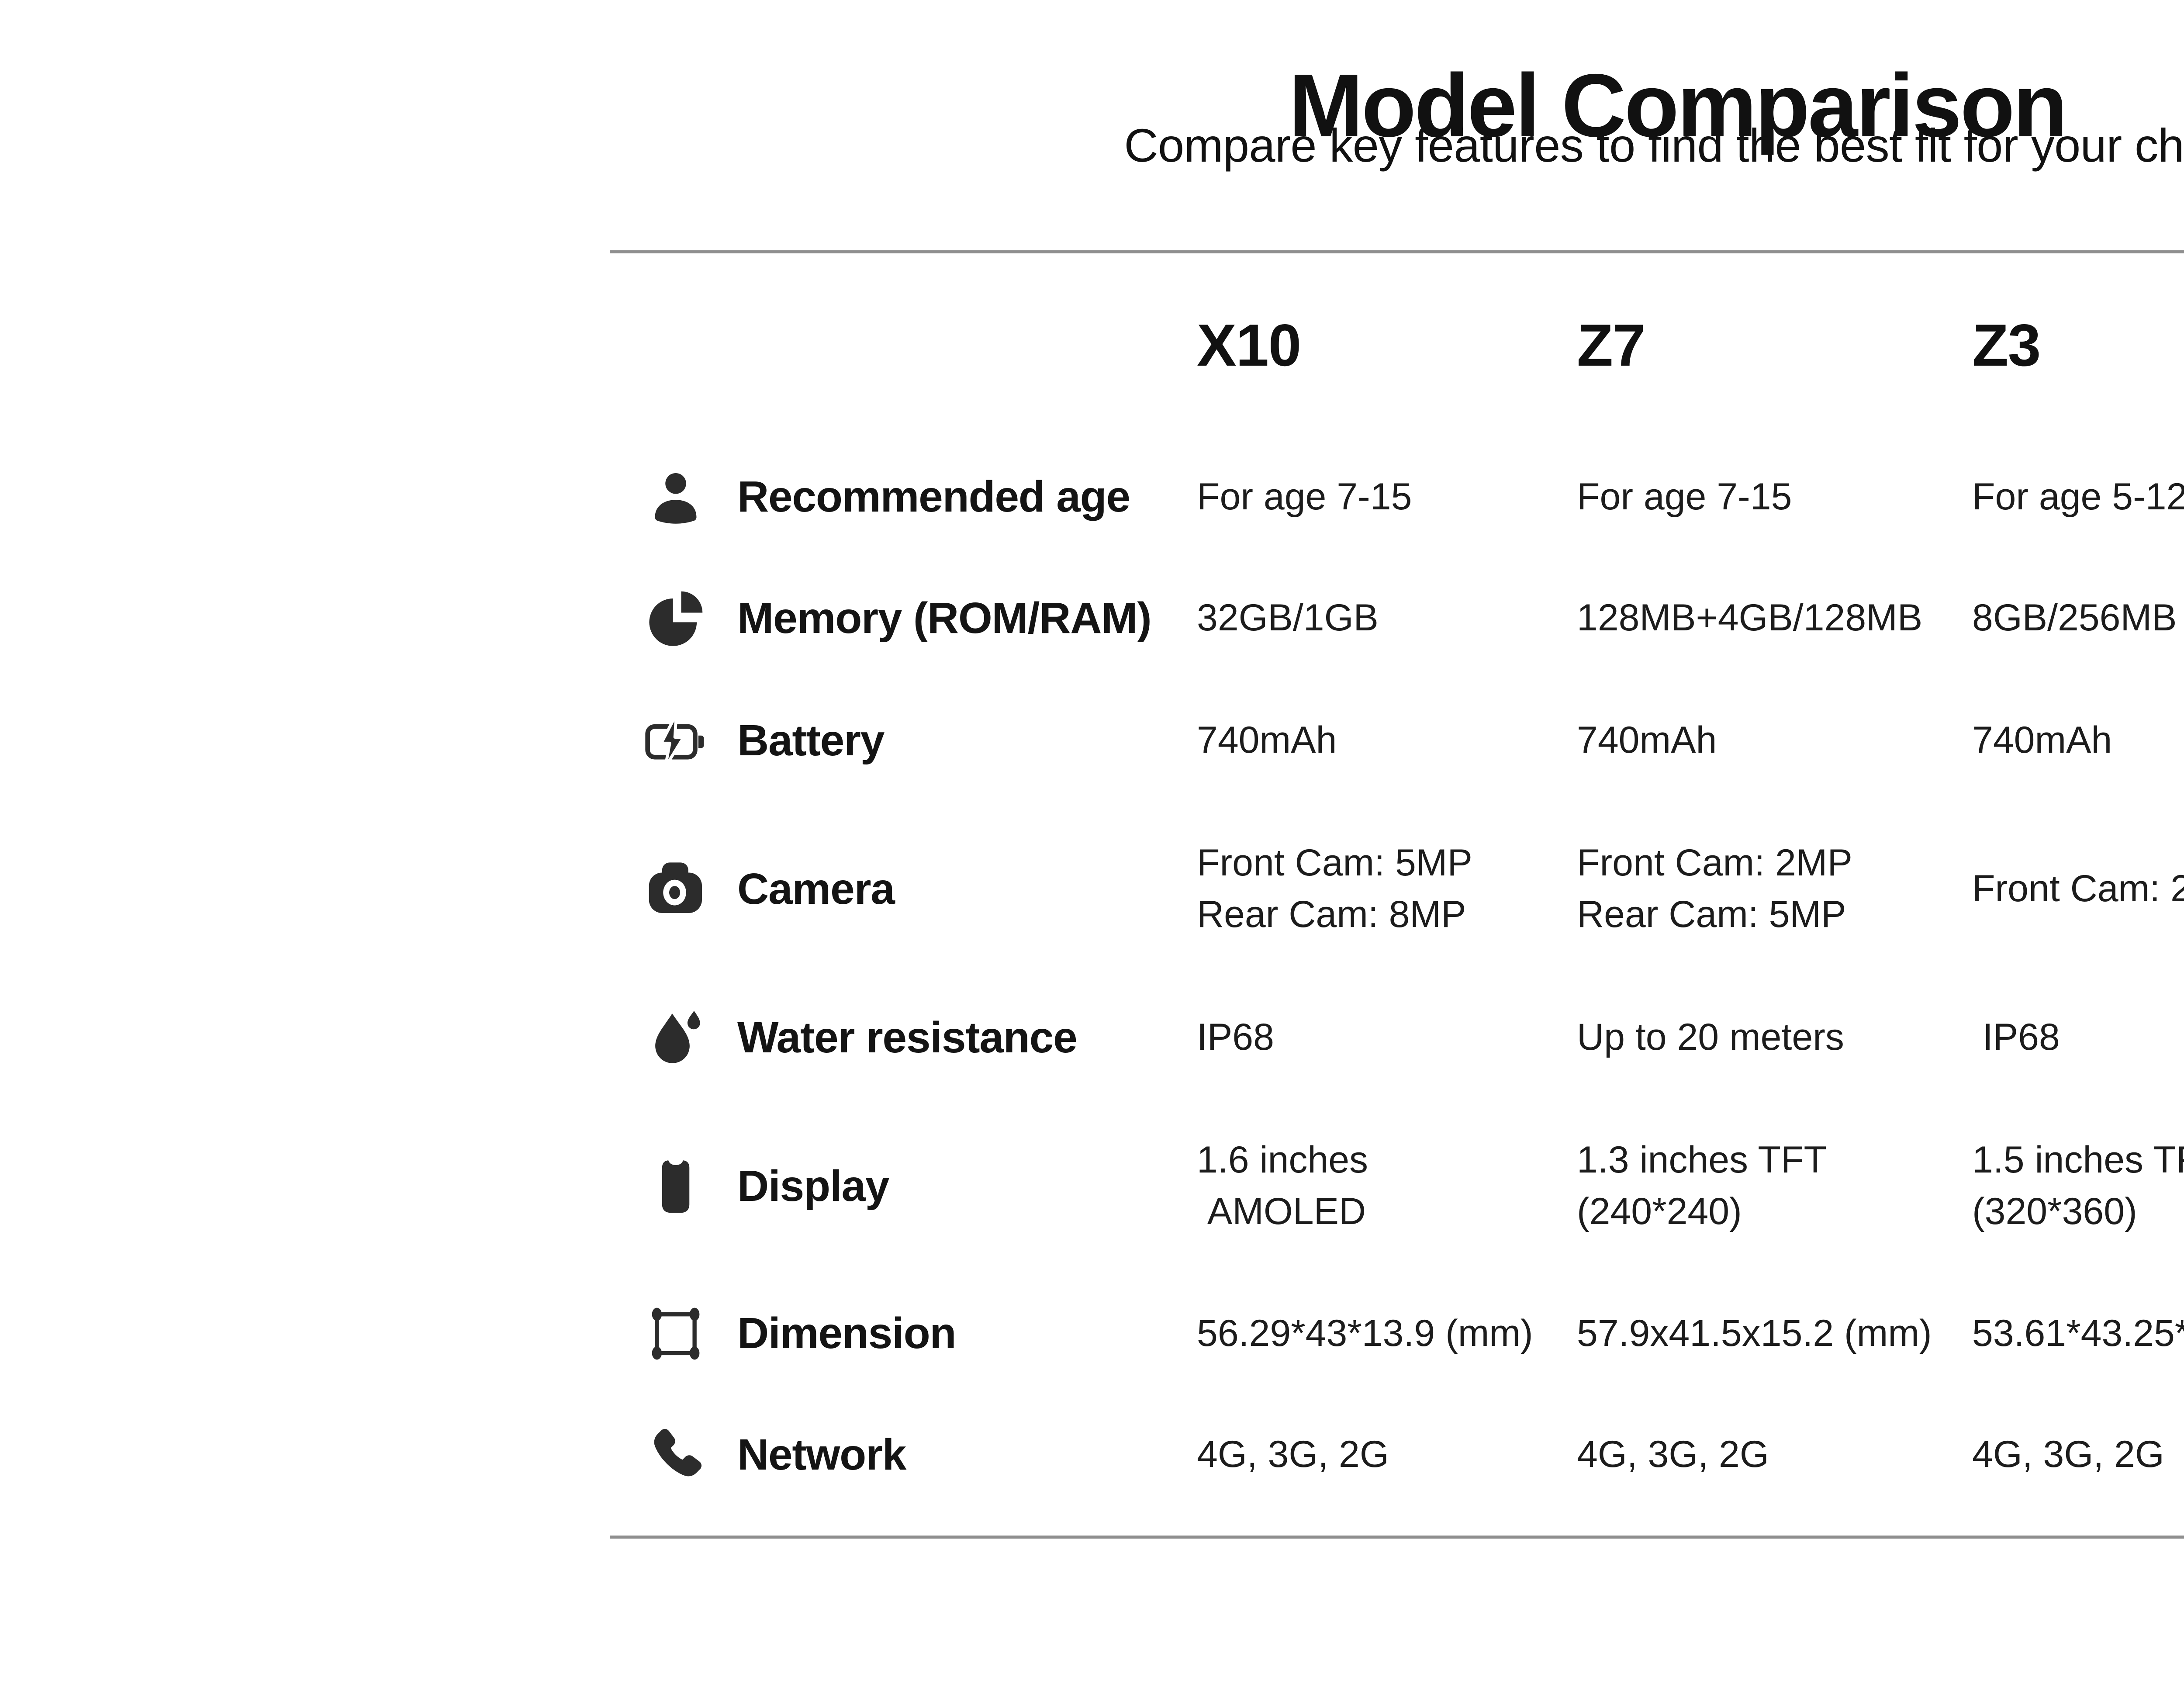  Describe the element at coordinates (1750, 618) in the screenshot. I see `table-cell: 128MB+4GB/128MB` at that location.